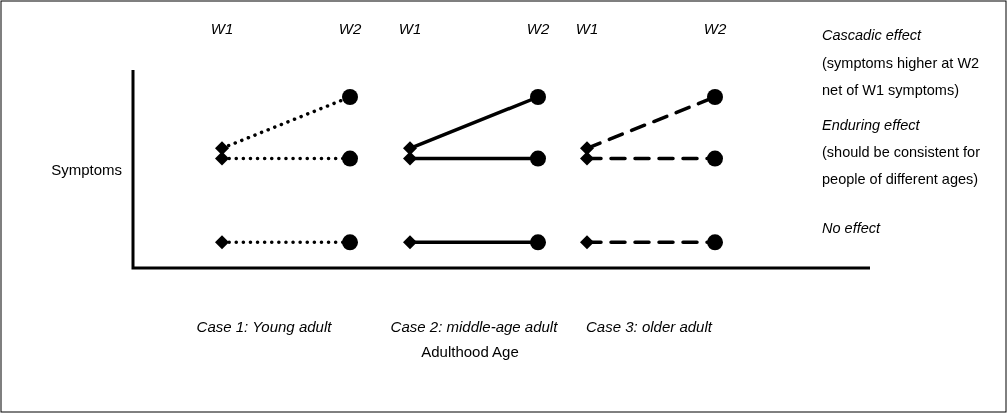  I want to click on annotation: Enduring effect, so click(871, 125).